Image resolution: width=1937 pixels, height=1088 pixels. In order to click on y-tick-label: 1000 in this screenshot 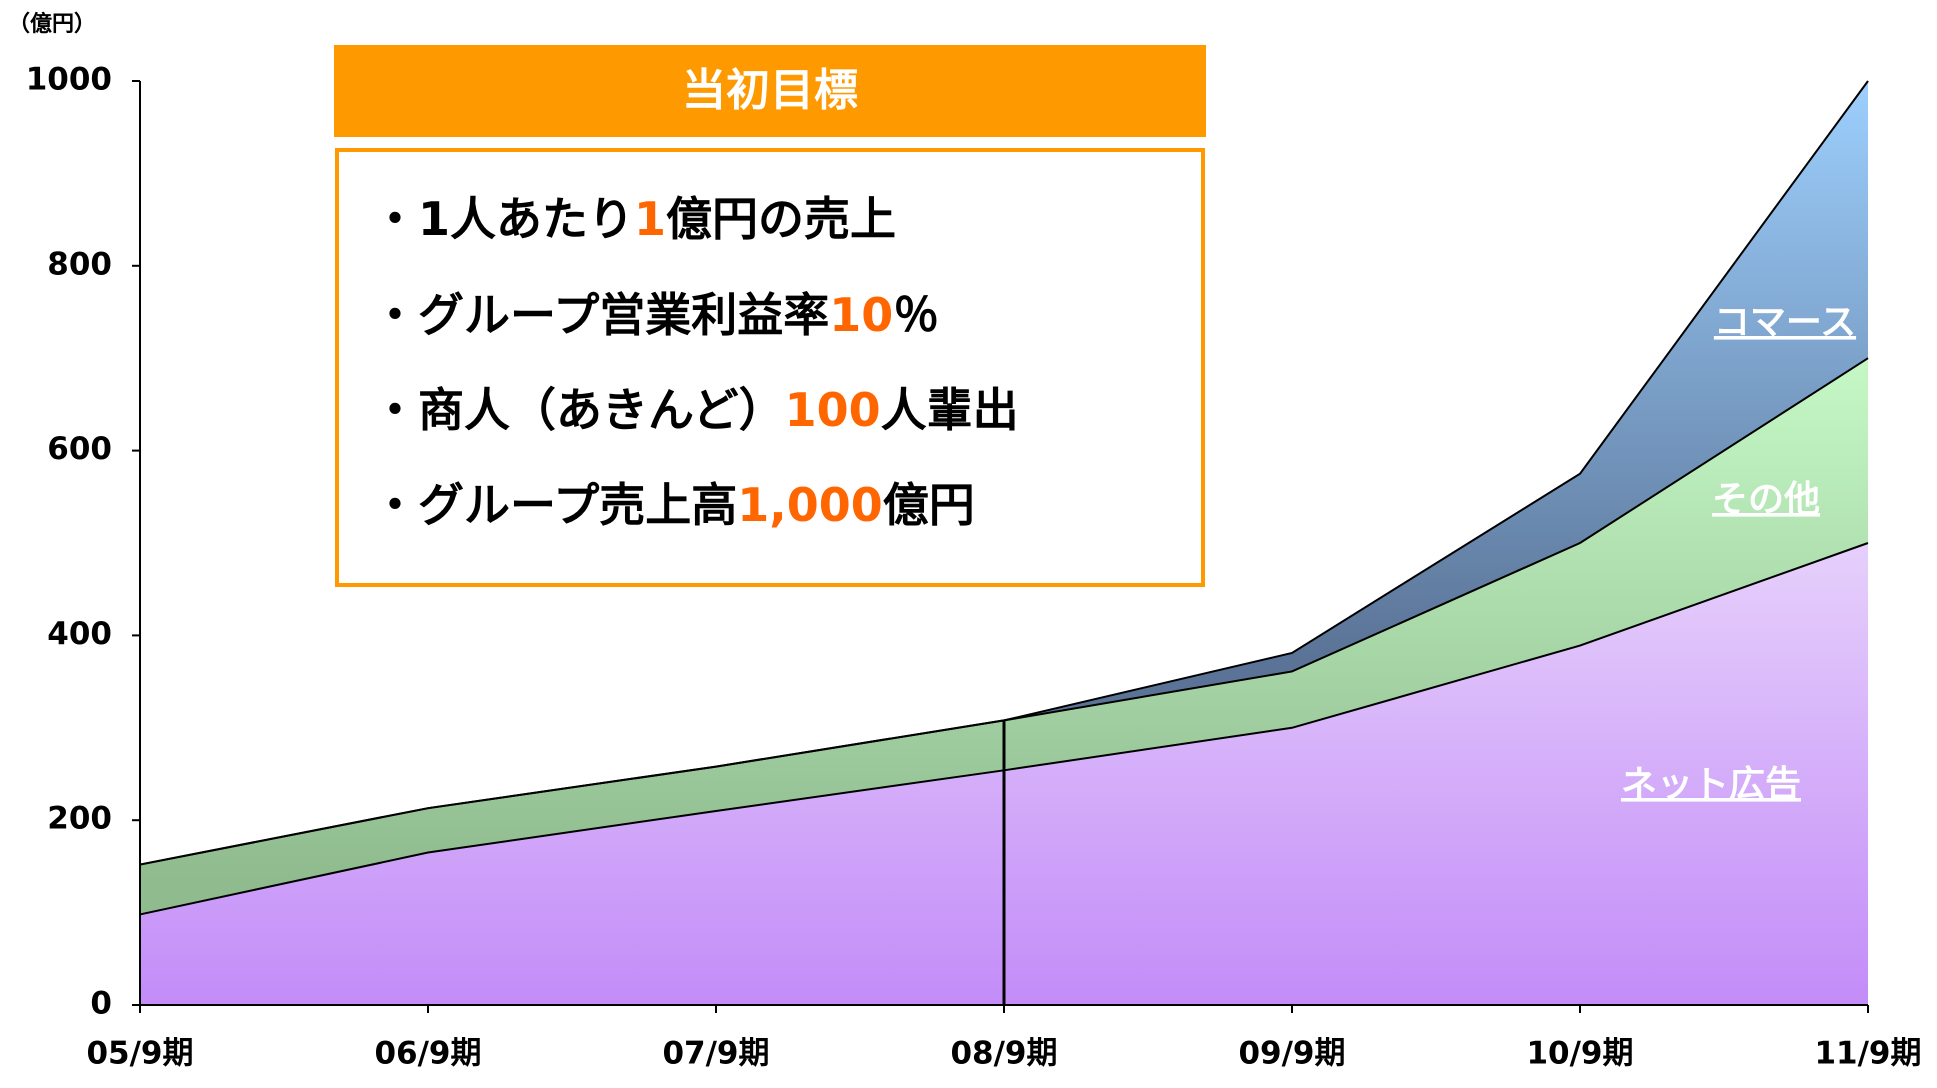, I will do `click(69, 80)`.